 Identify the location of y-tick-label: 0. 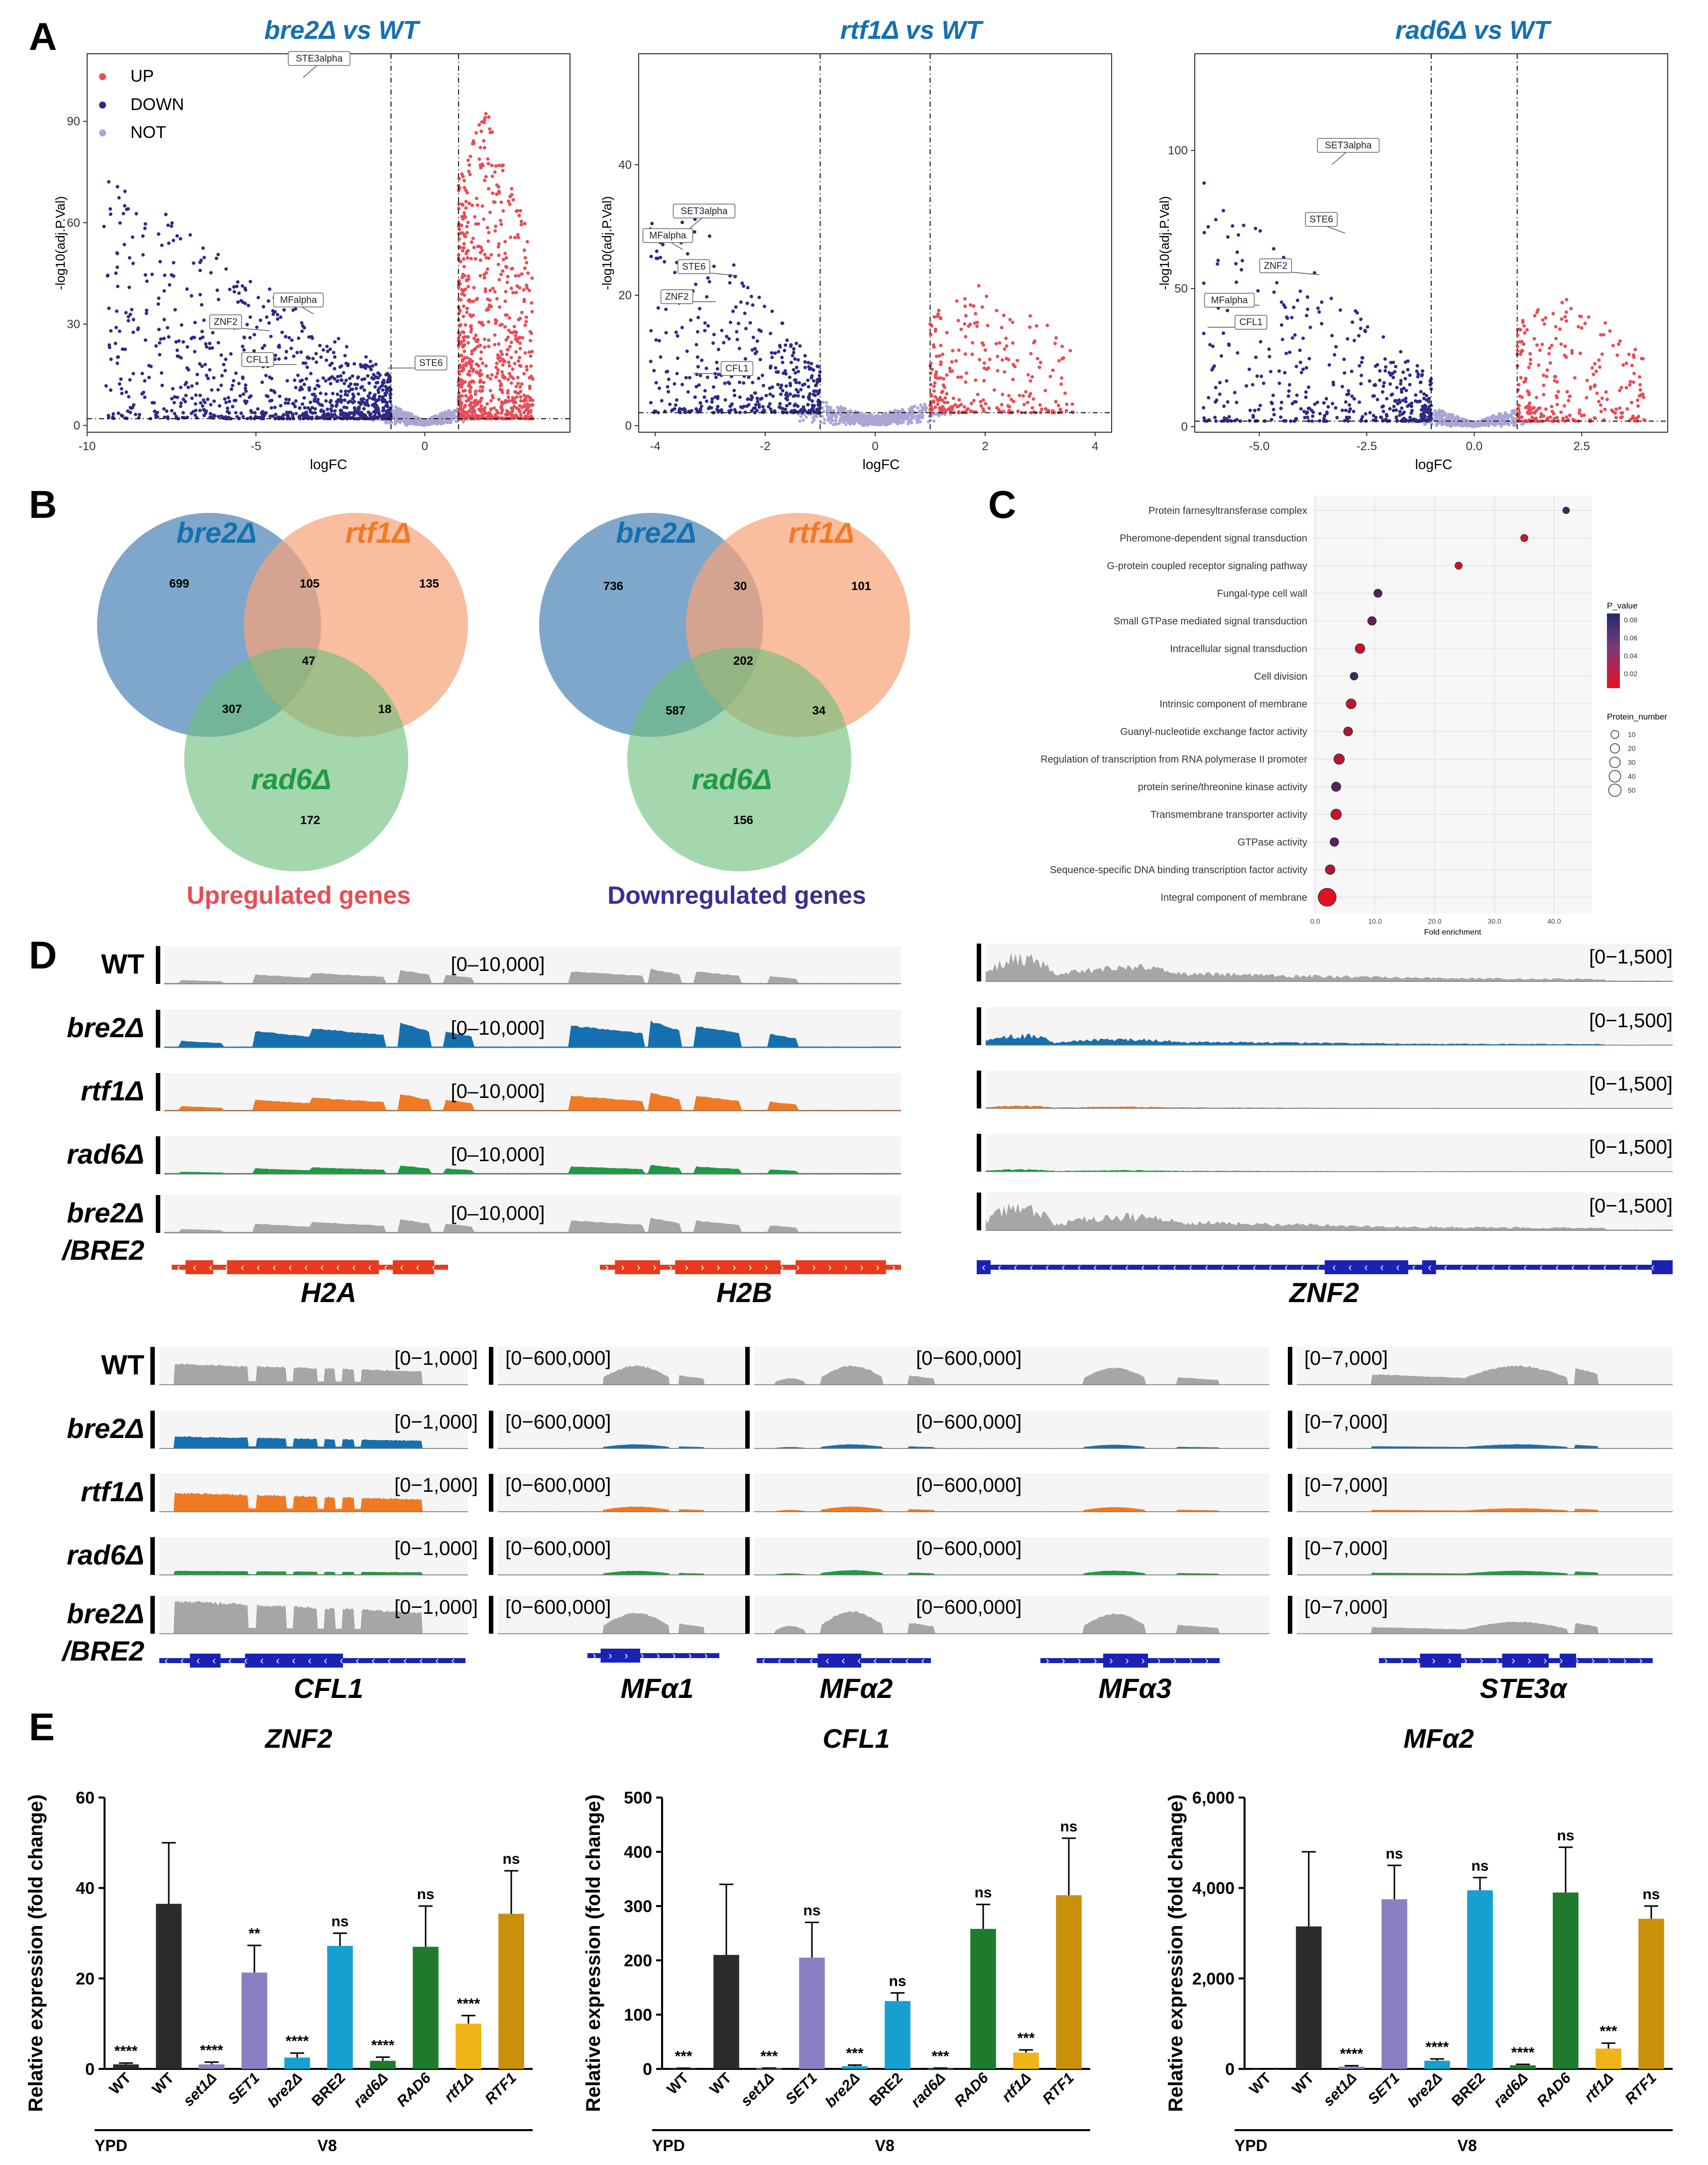
(77, 426).